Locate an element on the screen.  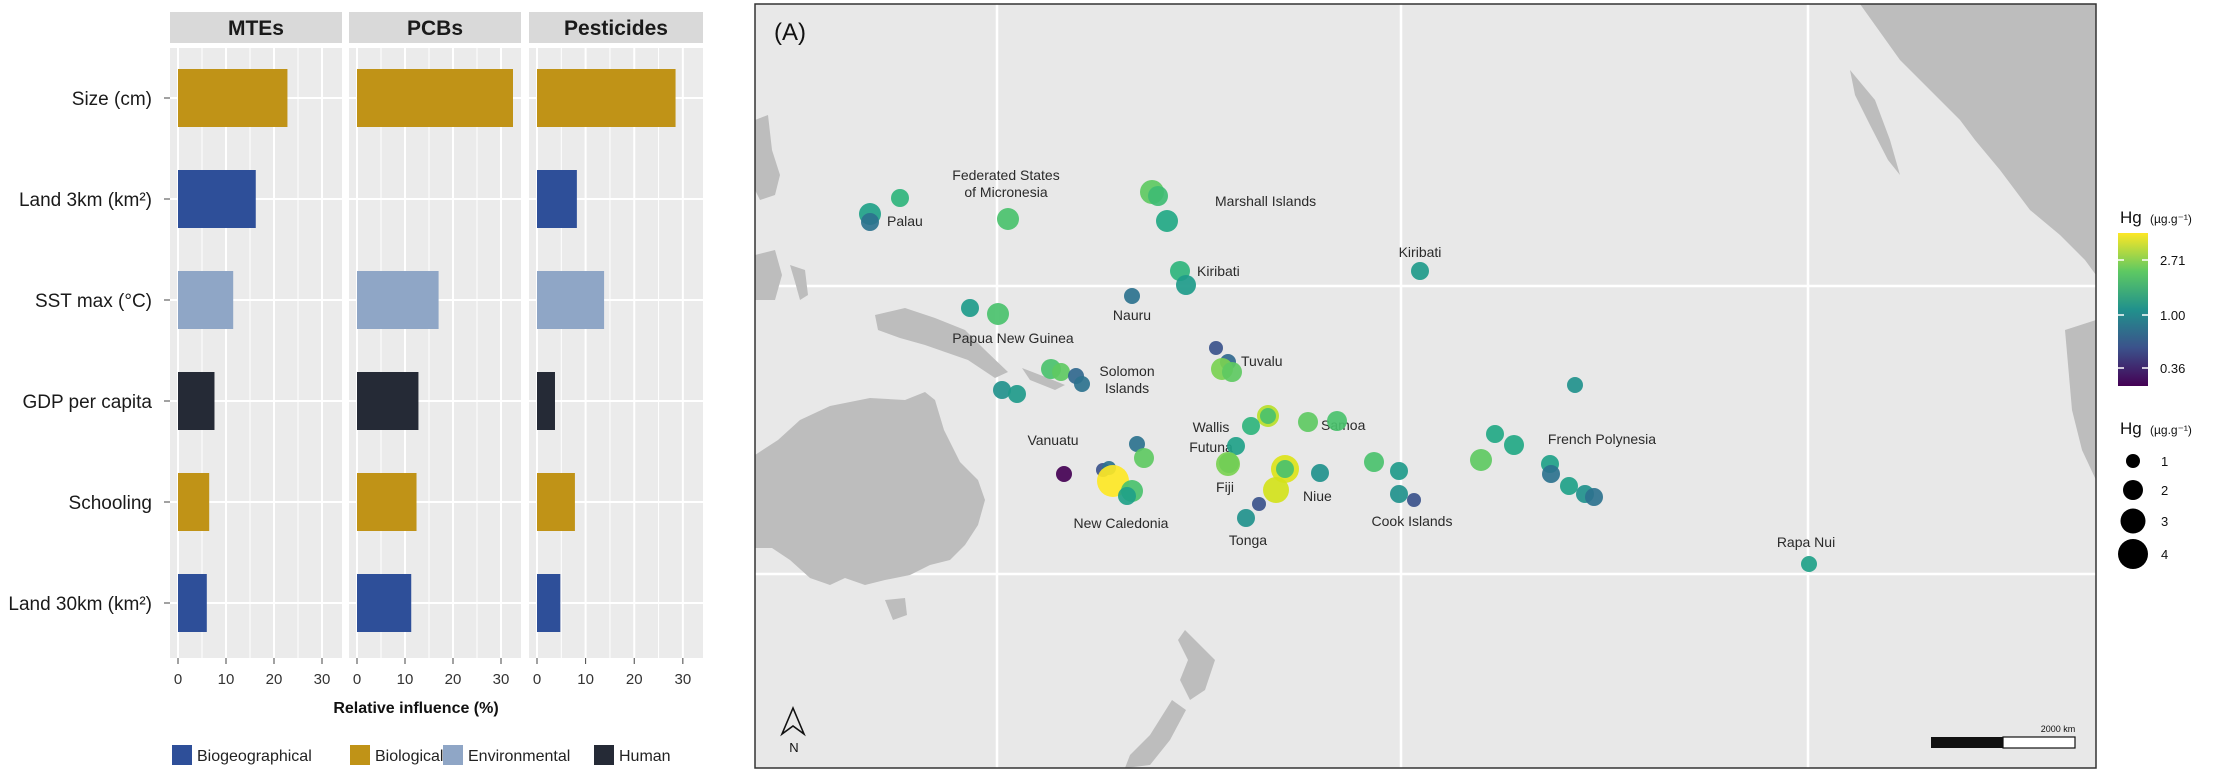
x-axis-title: Relative influence (%) is located at coordinates (415, 708).